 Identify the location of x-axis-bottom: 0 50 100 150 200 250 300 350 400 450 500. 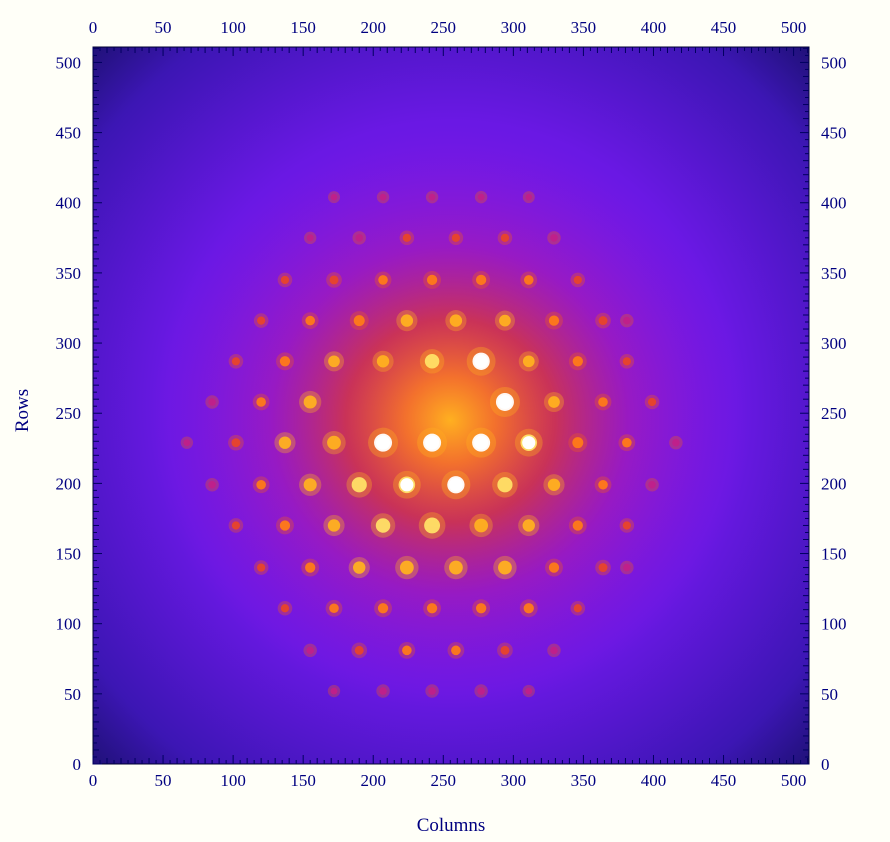
(449, 772).